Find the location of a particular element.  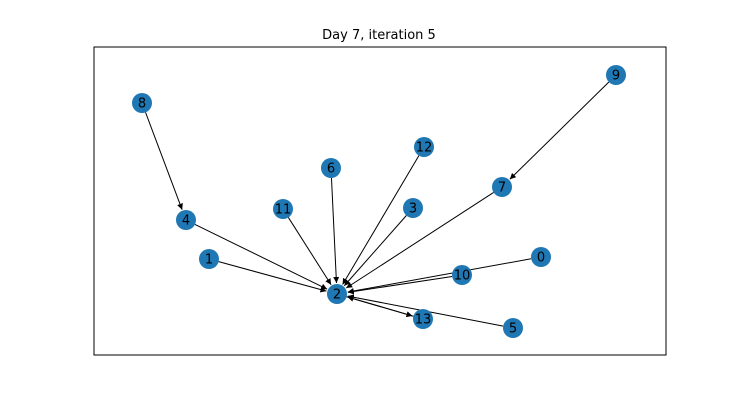

node-label: 7 is located at coordinates (502, 188).